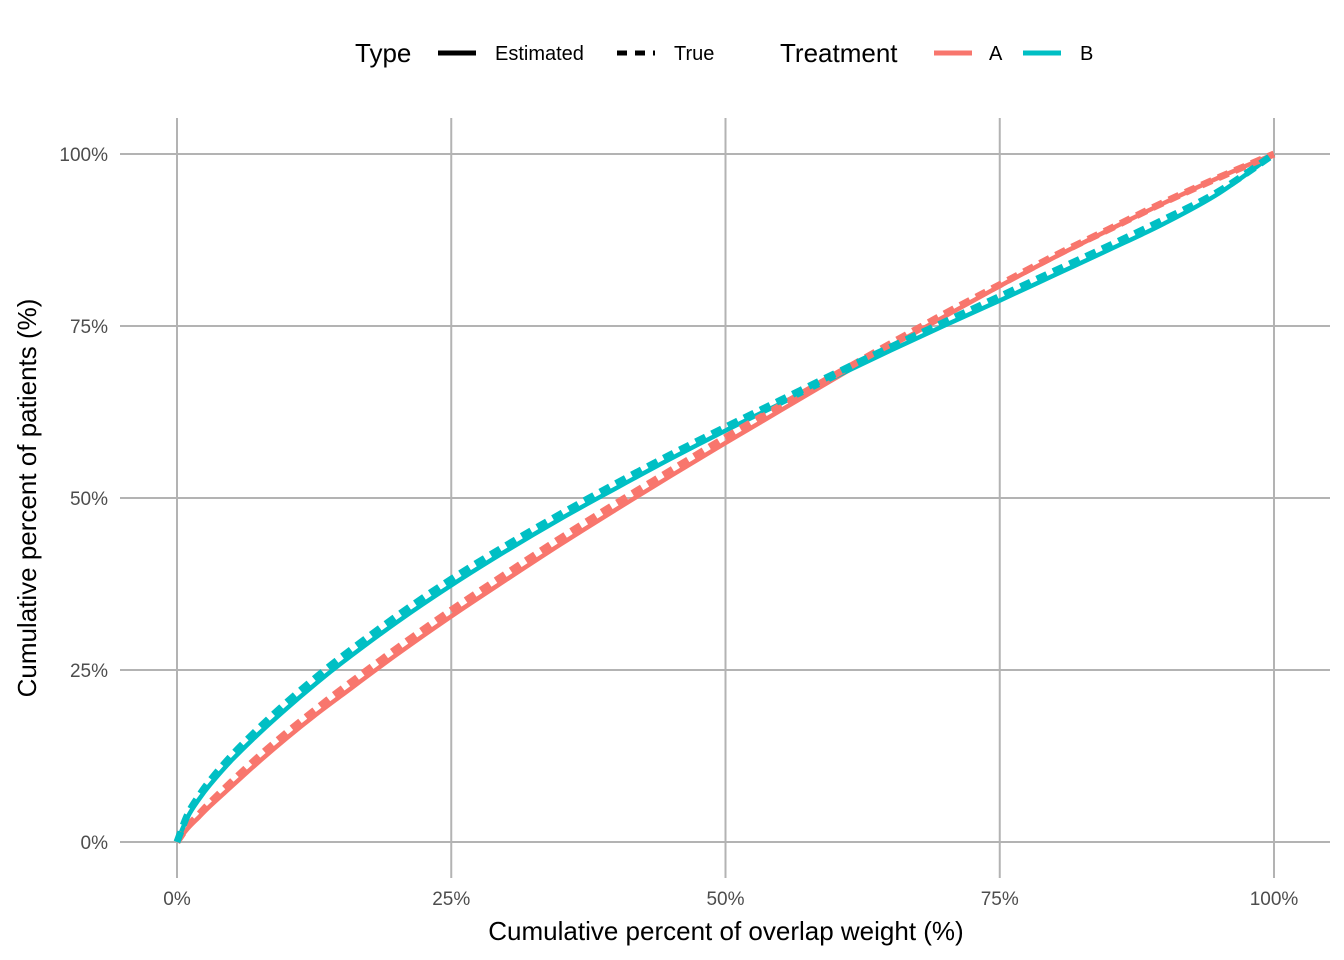 Image resolution: width=1344 pixels, height=960 pixels. I want to click on legend-label-a: A, so click(996, 54).